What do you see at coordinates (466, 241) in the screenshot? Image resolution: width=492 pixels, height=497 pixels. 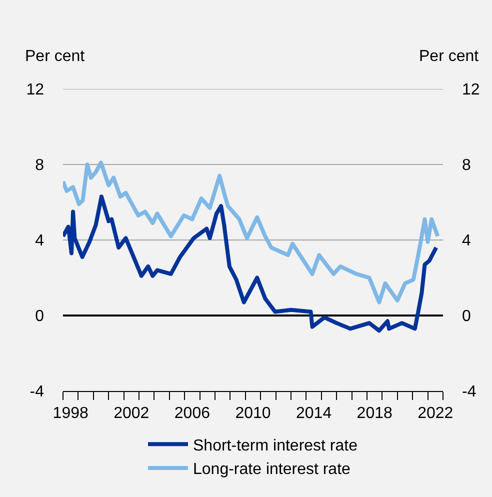 I see `y2-tick-label: 4` at bounding box center [466, 241].